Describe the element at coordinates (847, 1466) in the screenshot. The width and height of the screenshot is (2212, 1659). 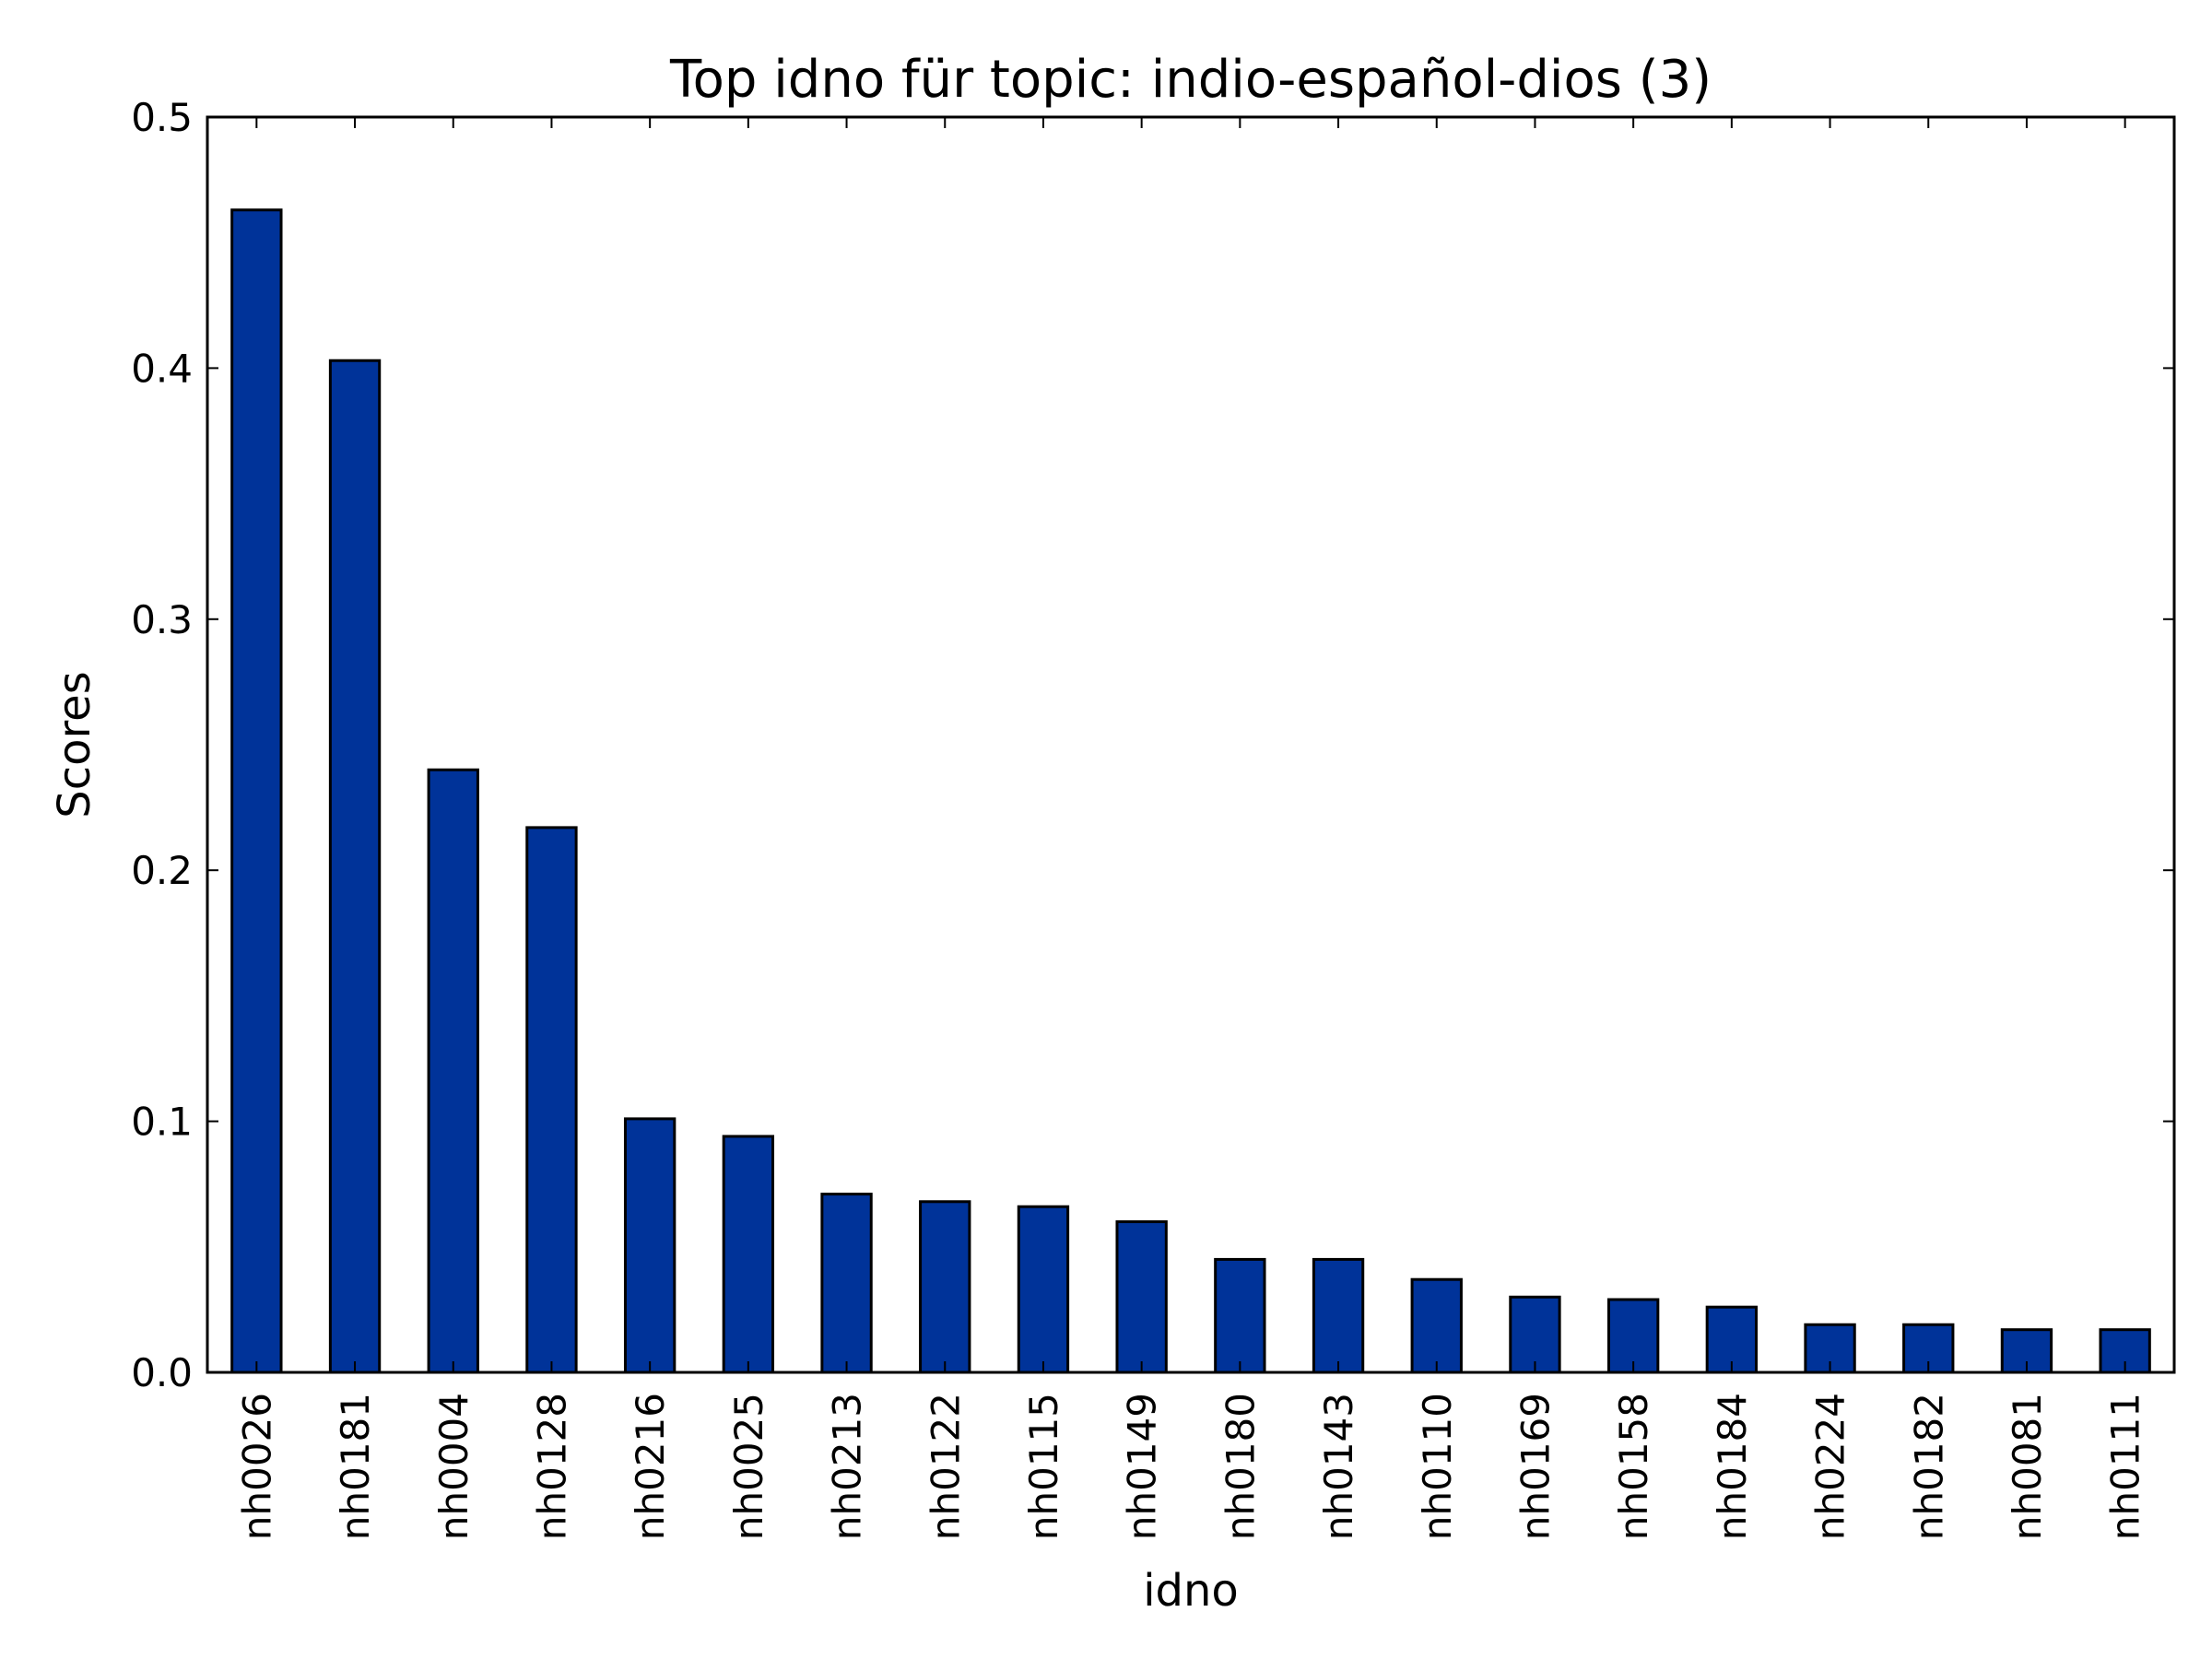
I see `x-tick-label: nh0213` at that location.